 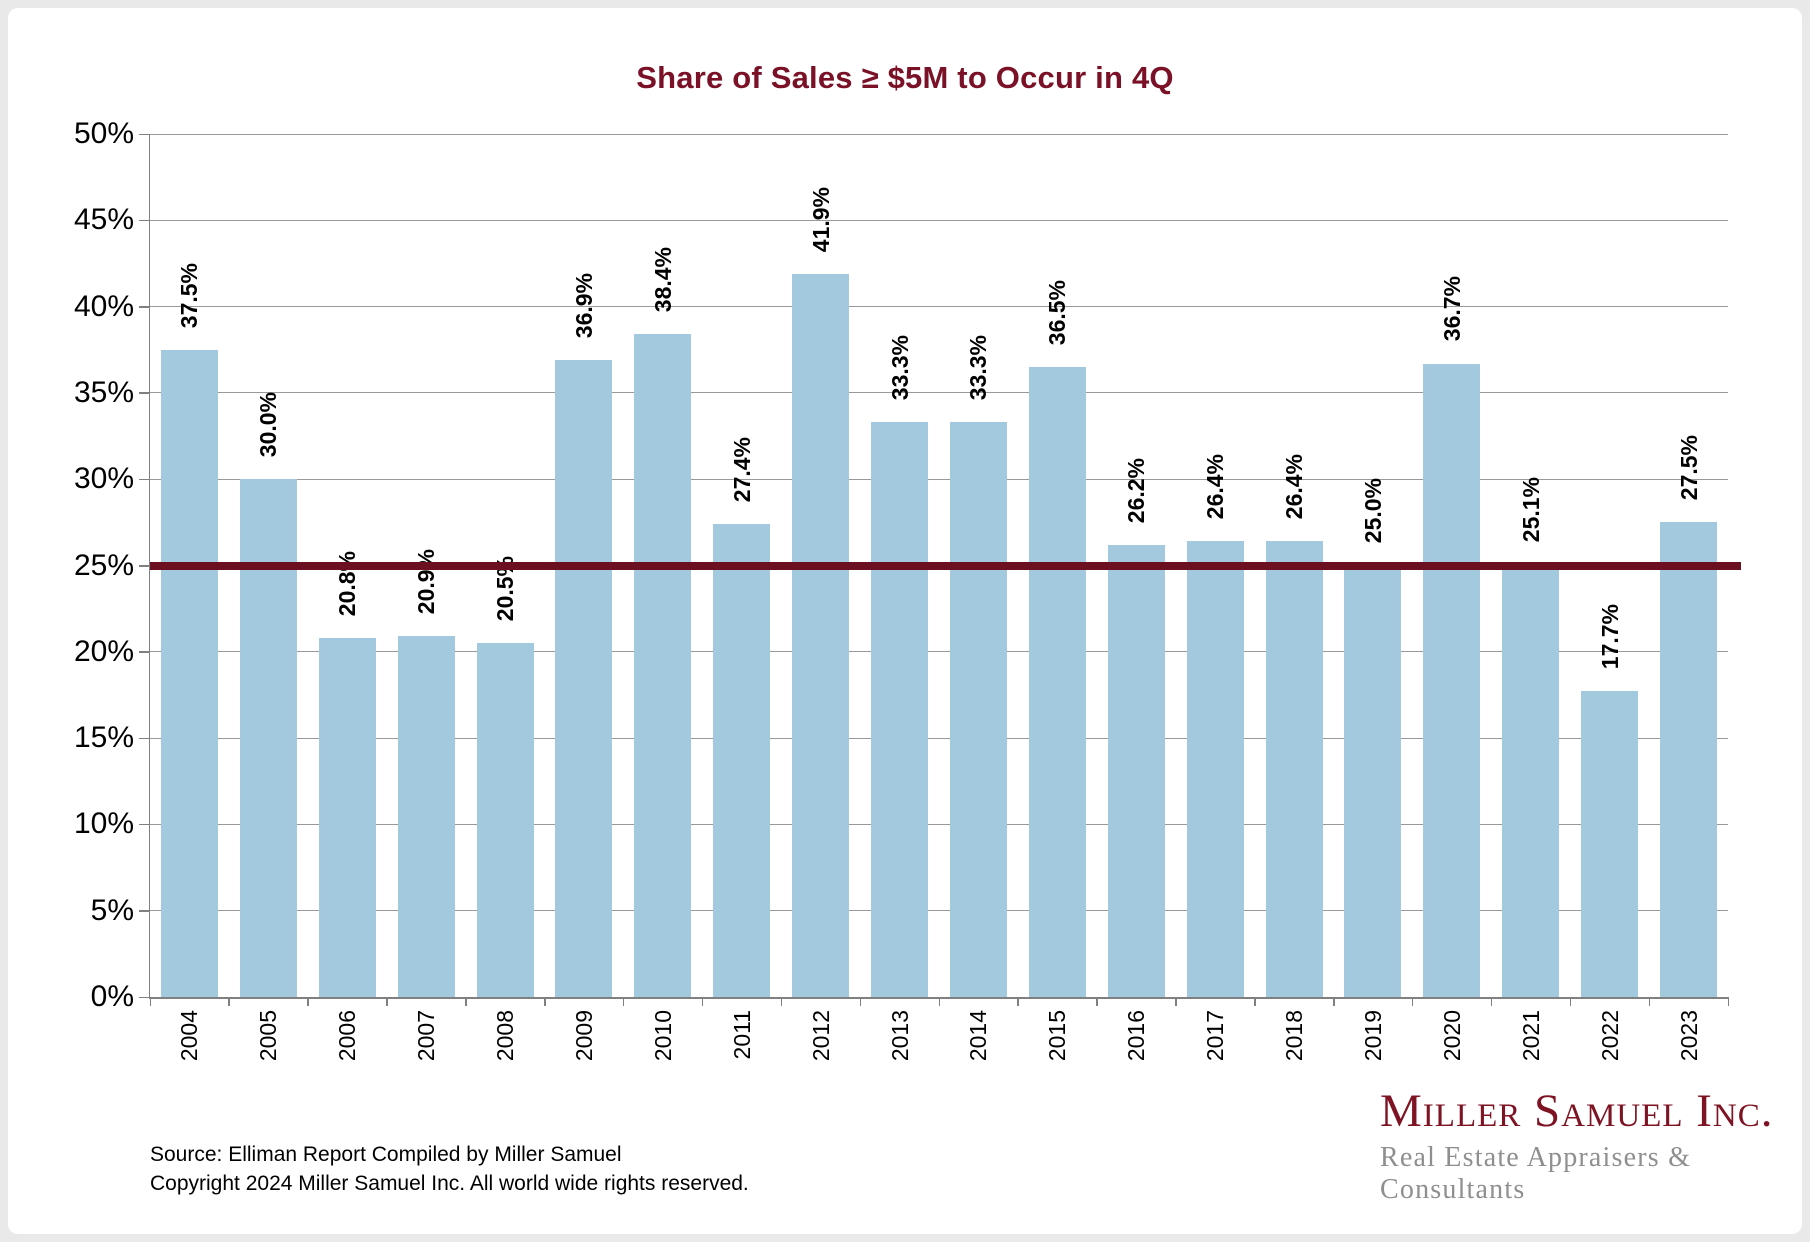 What do you see at coordinates (1057, 1036) in the screenshot?
I see `x-axis-label: 2015` at bounding box center [1057, 1036].